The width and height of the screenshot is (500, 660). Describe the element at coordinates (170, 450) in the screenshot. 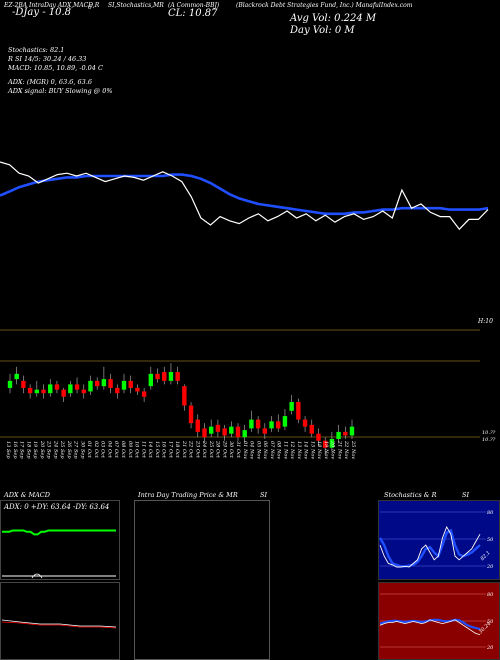

I see `date-label: 17 Oct` at that location.